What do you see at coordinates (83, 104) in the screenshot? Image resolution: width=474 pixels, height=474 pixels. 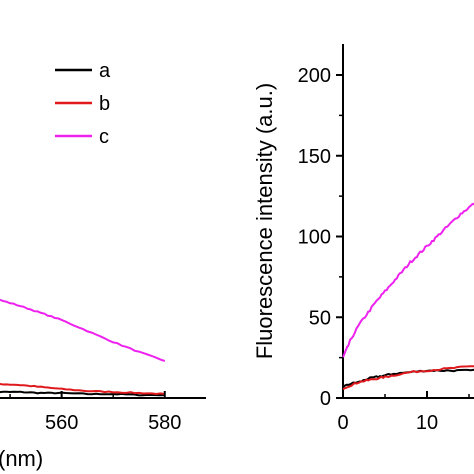 I see `legend: abc` at bounding box center [83, 104].